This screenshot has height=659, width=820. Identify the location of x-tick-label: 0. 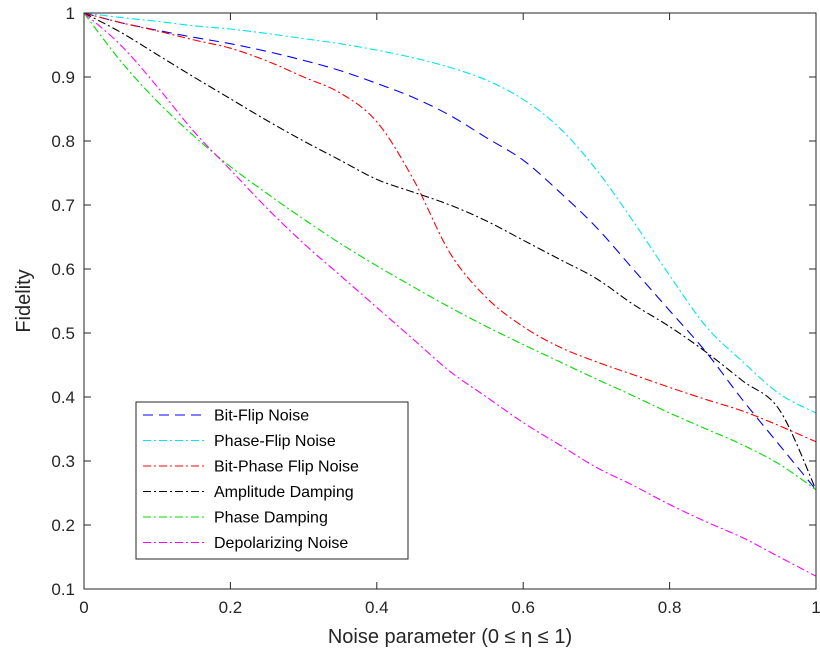
(83, 607).